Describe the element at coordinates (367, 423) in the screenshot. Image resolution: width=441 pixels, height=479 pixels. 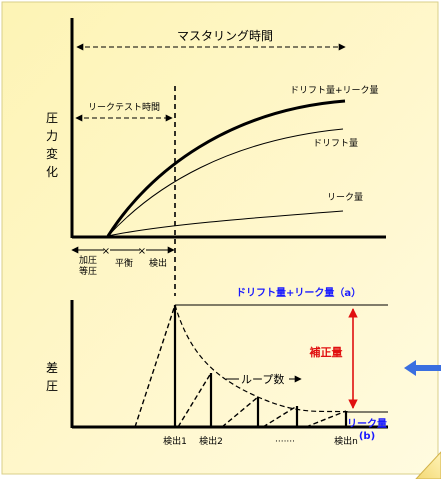
I see `leak-label: リーク量` at that location.